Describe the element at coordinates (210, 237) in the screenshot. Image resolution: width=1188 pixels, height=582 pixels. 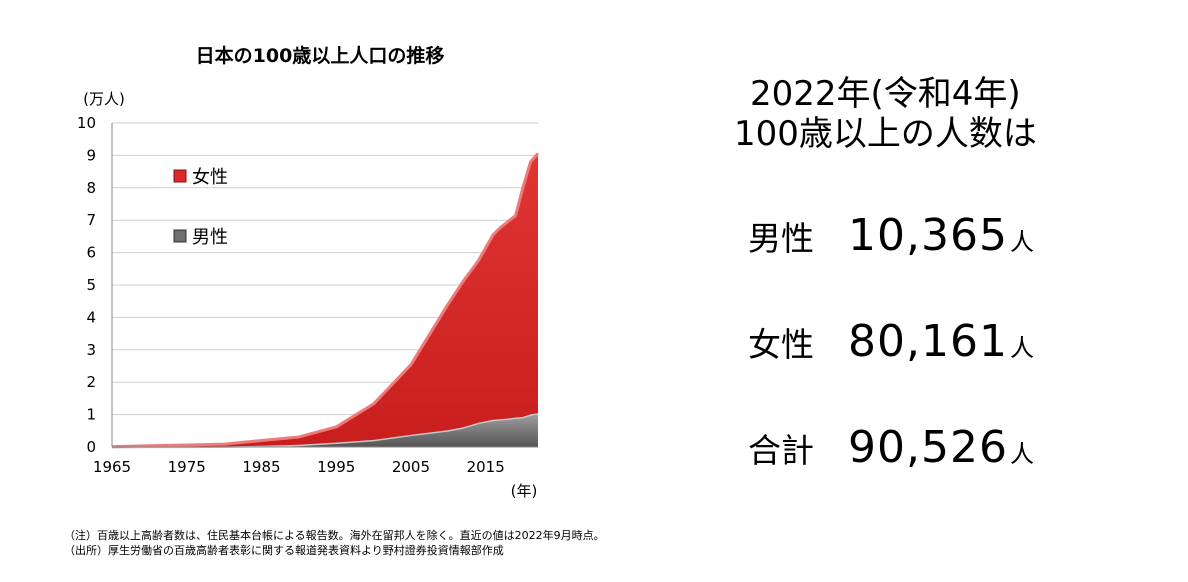
I see `legend-label: 男性` at that location.